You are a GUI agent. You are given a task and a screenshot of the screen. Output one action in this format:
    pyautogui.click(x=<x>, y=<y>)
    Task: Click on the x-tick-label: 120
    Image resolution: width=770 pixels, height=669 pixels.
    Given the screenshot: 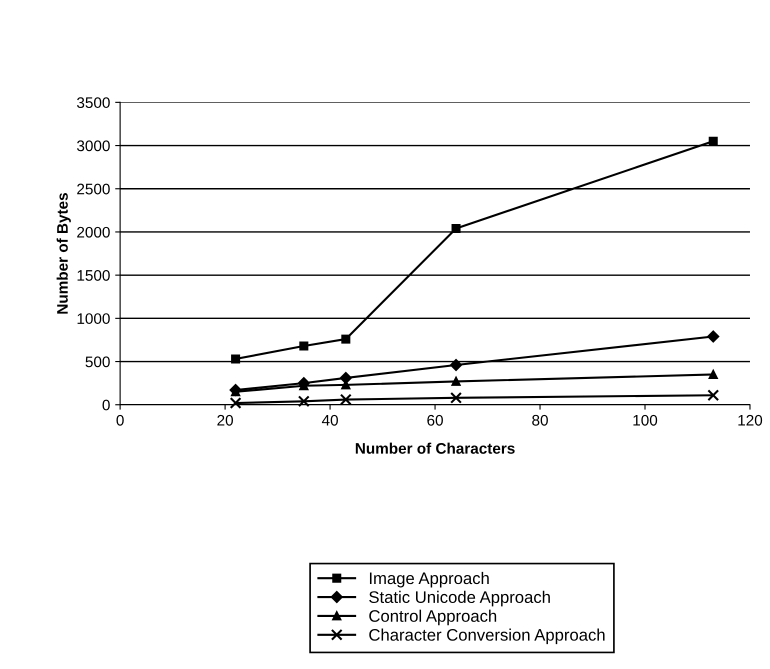 What is the action you would take?
    pyautogui.click(x=750, y=420)
    